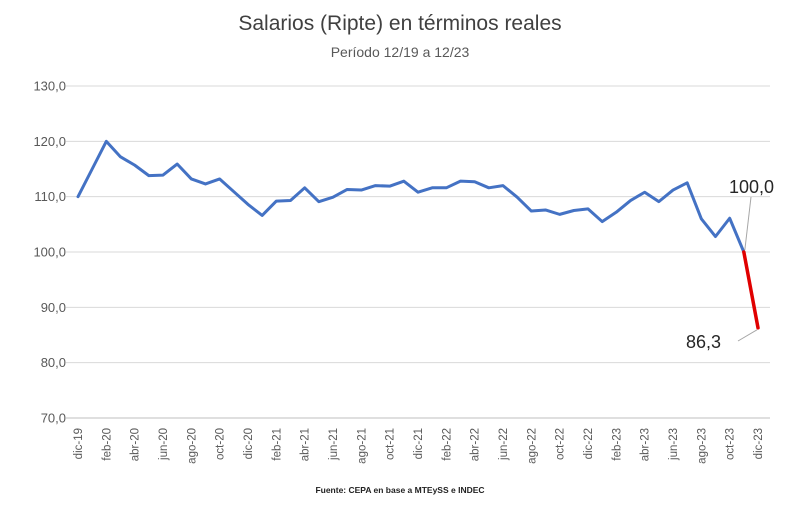 The width and height of the screenshot is (800, 507). I want to click on x-tick-label: oct-23, so click(731, 444).